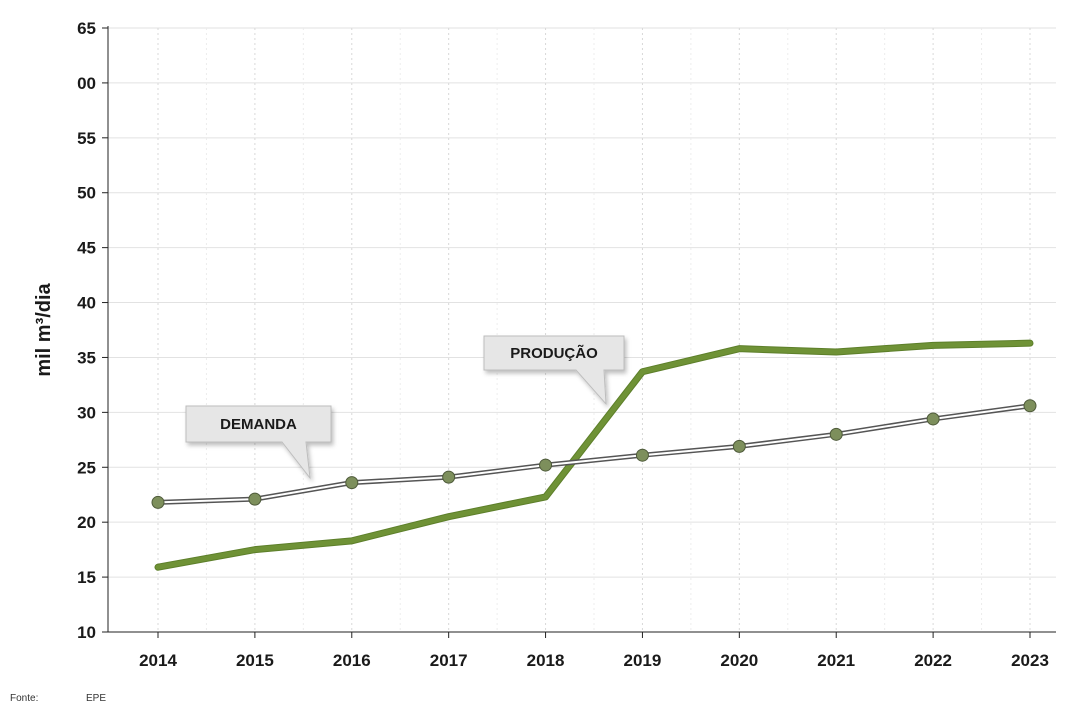  What do you see at coordinates (86, 83) in the screenshot?
I see `y-tick-label: 00` at bounding box center [86, 83].